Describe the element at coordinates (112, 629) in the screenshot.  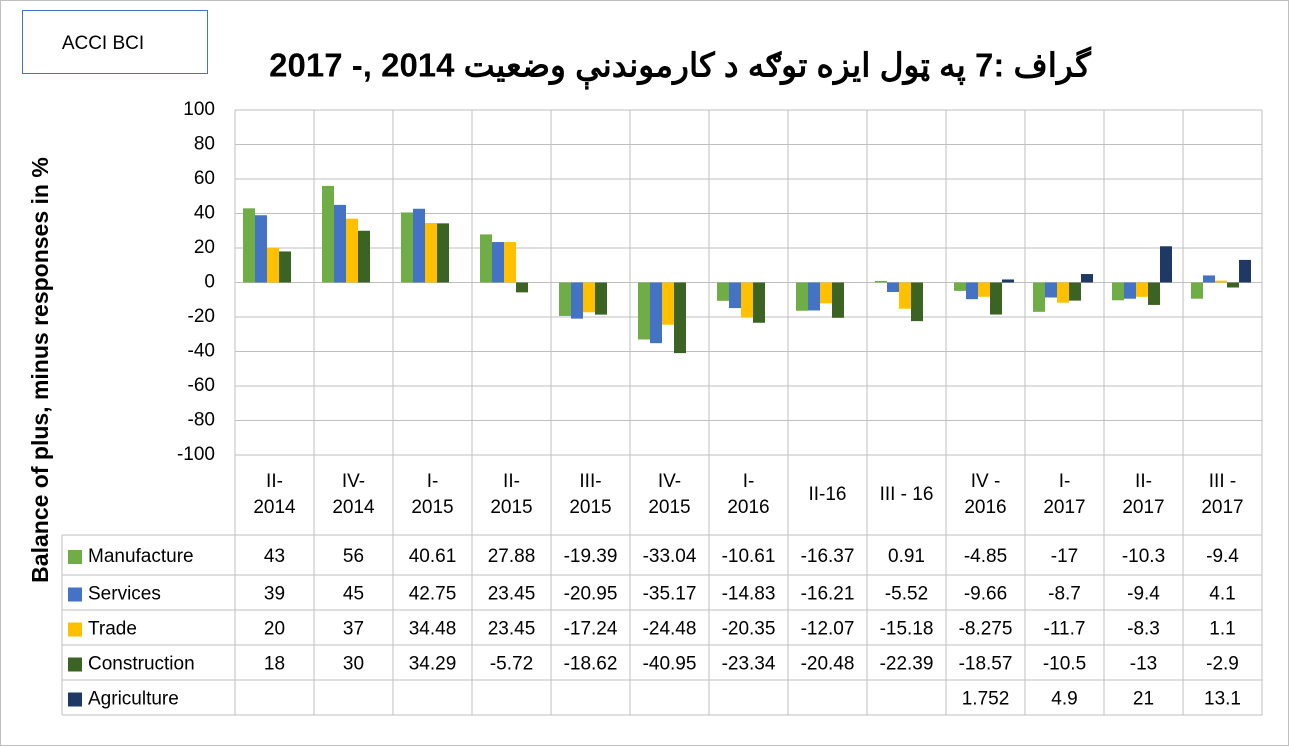
I see `legend-label: Trade` at that location.